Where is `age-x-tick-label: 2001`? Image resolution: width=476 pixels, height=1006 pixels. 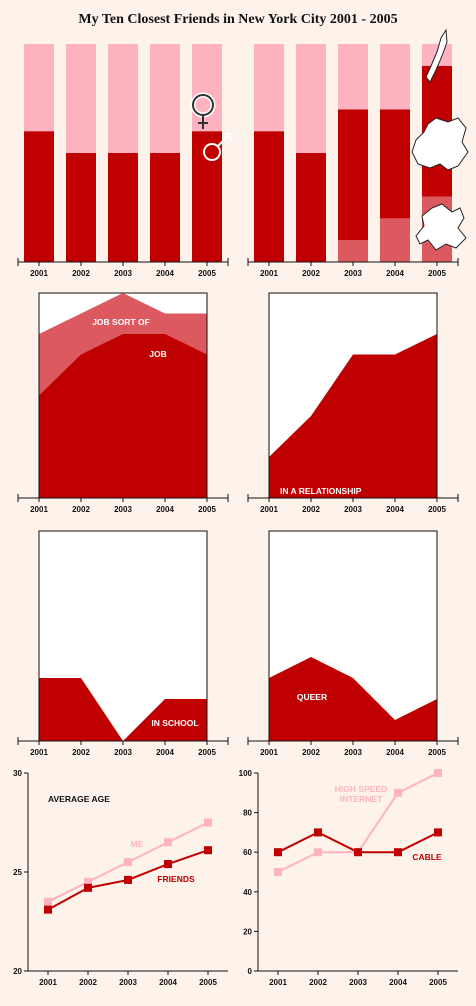 age-x-tick-label: 2001 is located at coordinates (48, 982).